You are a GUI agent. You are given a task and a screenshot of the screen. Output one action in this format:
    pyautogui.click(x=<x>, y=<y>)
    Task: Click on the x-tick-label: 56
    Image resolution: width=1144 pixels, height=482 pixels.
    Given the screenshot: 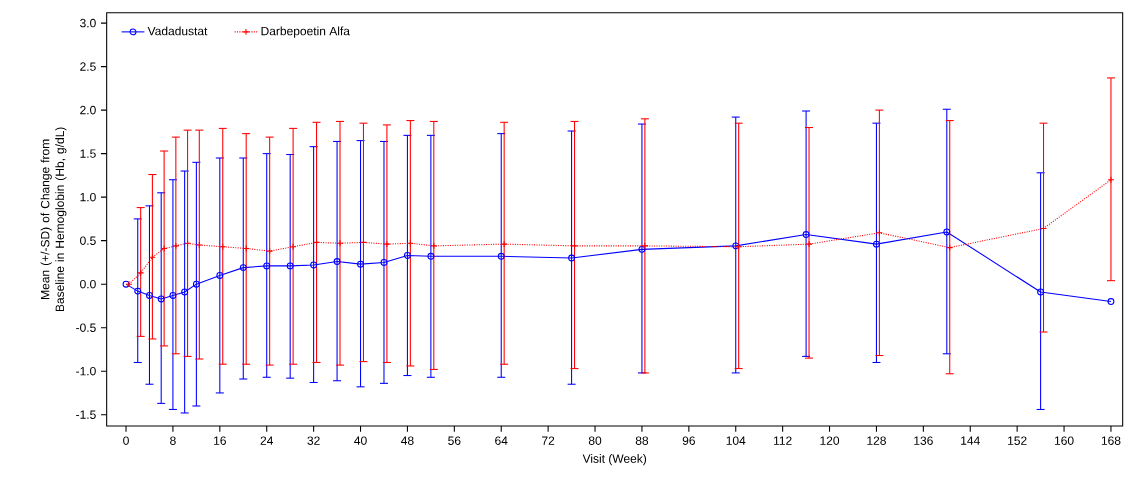 What is the action you would take?
    pyautogui.click(x=454, y=440)
    